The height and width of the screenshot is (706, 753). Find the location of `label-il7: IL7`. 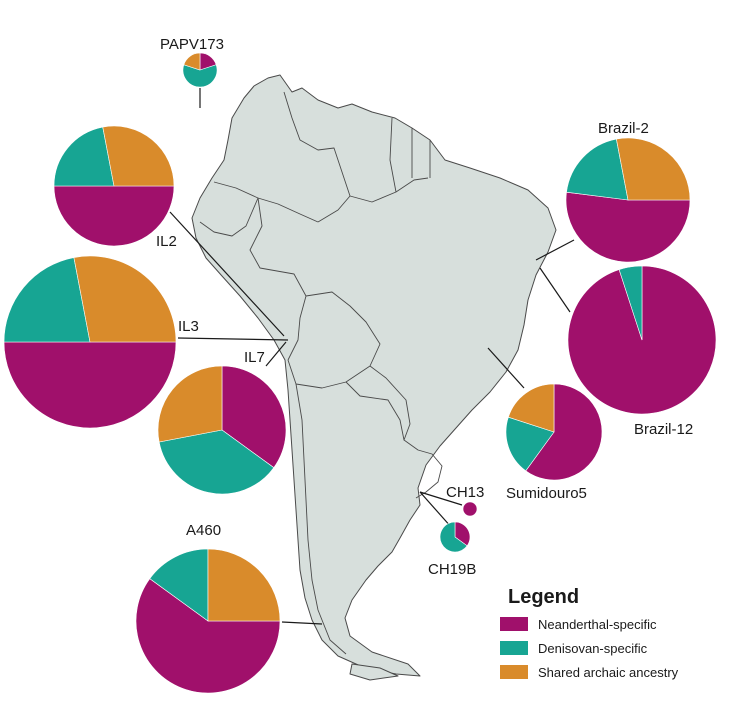

label-il7: IL7 is located at coordinates (254, 357).